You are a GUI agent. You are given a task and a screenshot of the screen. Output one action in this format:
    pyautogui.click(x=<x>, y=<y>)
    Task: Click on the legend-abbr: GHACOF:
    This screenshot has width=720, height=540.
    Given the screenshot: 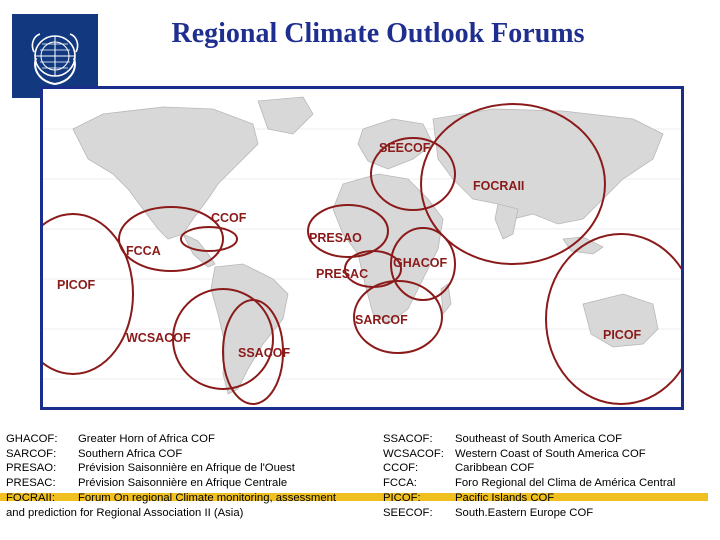 What is the action you would take?
    pyautogui.click(x=32, y=439)
    